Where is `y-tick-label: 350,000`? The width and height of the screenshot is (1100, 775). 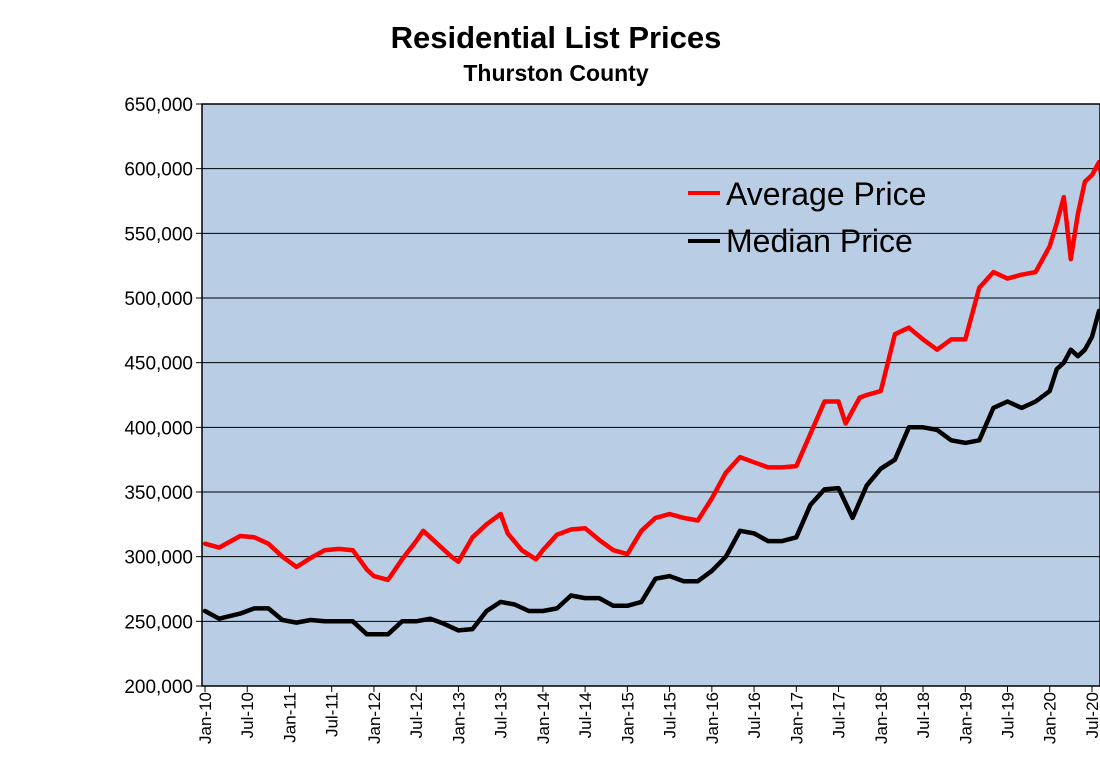 y-tick-label: 350,000 is located at coordinates (158, 493).